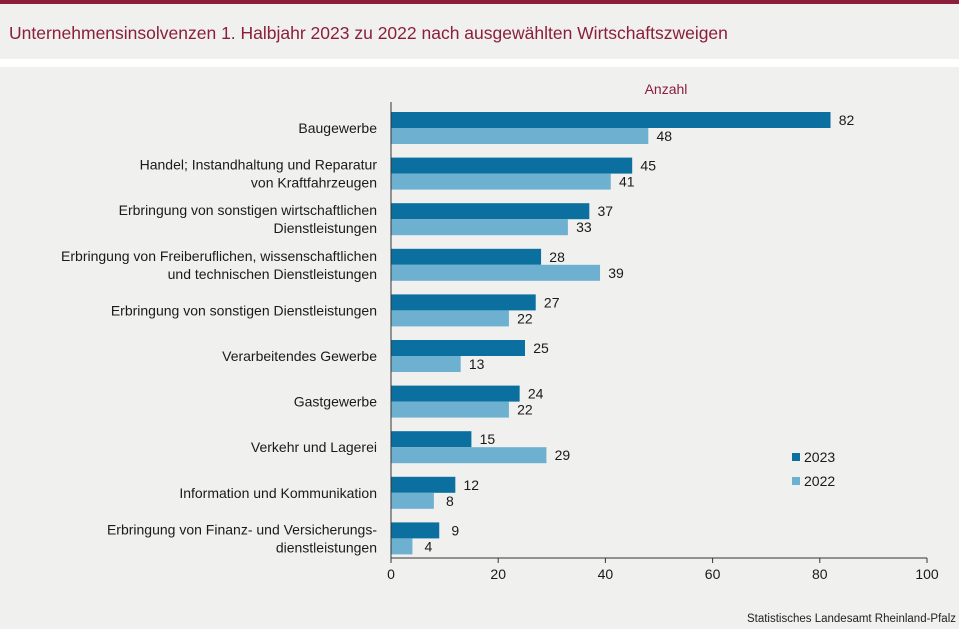  Describe the element at coordinates (820, 574) in the screenshot. I see `x-tick-label-80: 80` at that location.